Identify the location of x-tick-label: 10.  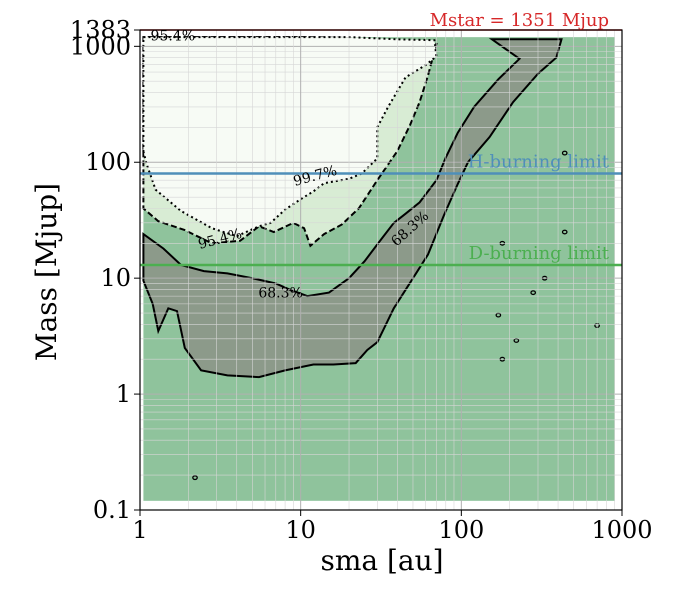
(300, 530).